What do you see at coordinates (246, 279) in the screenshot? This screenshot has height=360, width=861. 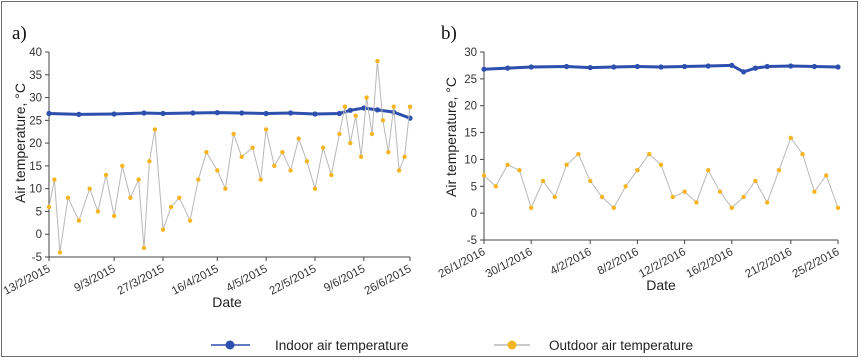 I see `panel-a-x-tick-label: 4/5/2015` at bounding box center [246, 279].